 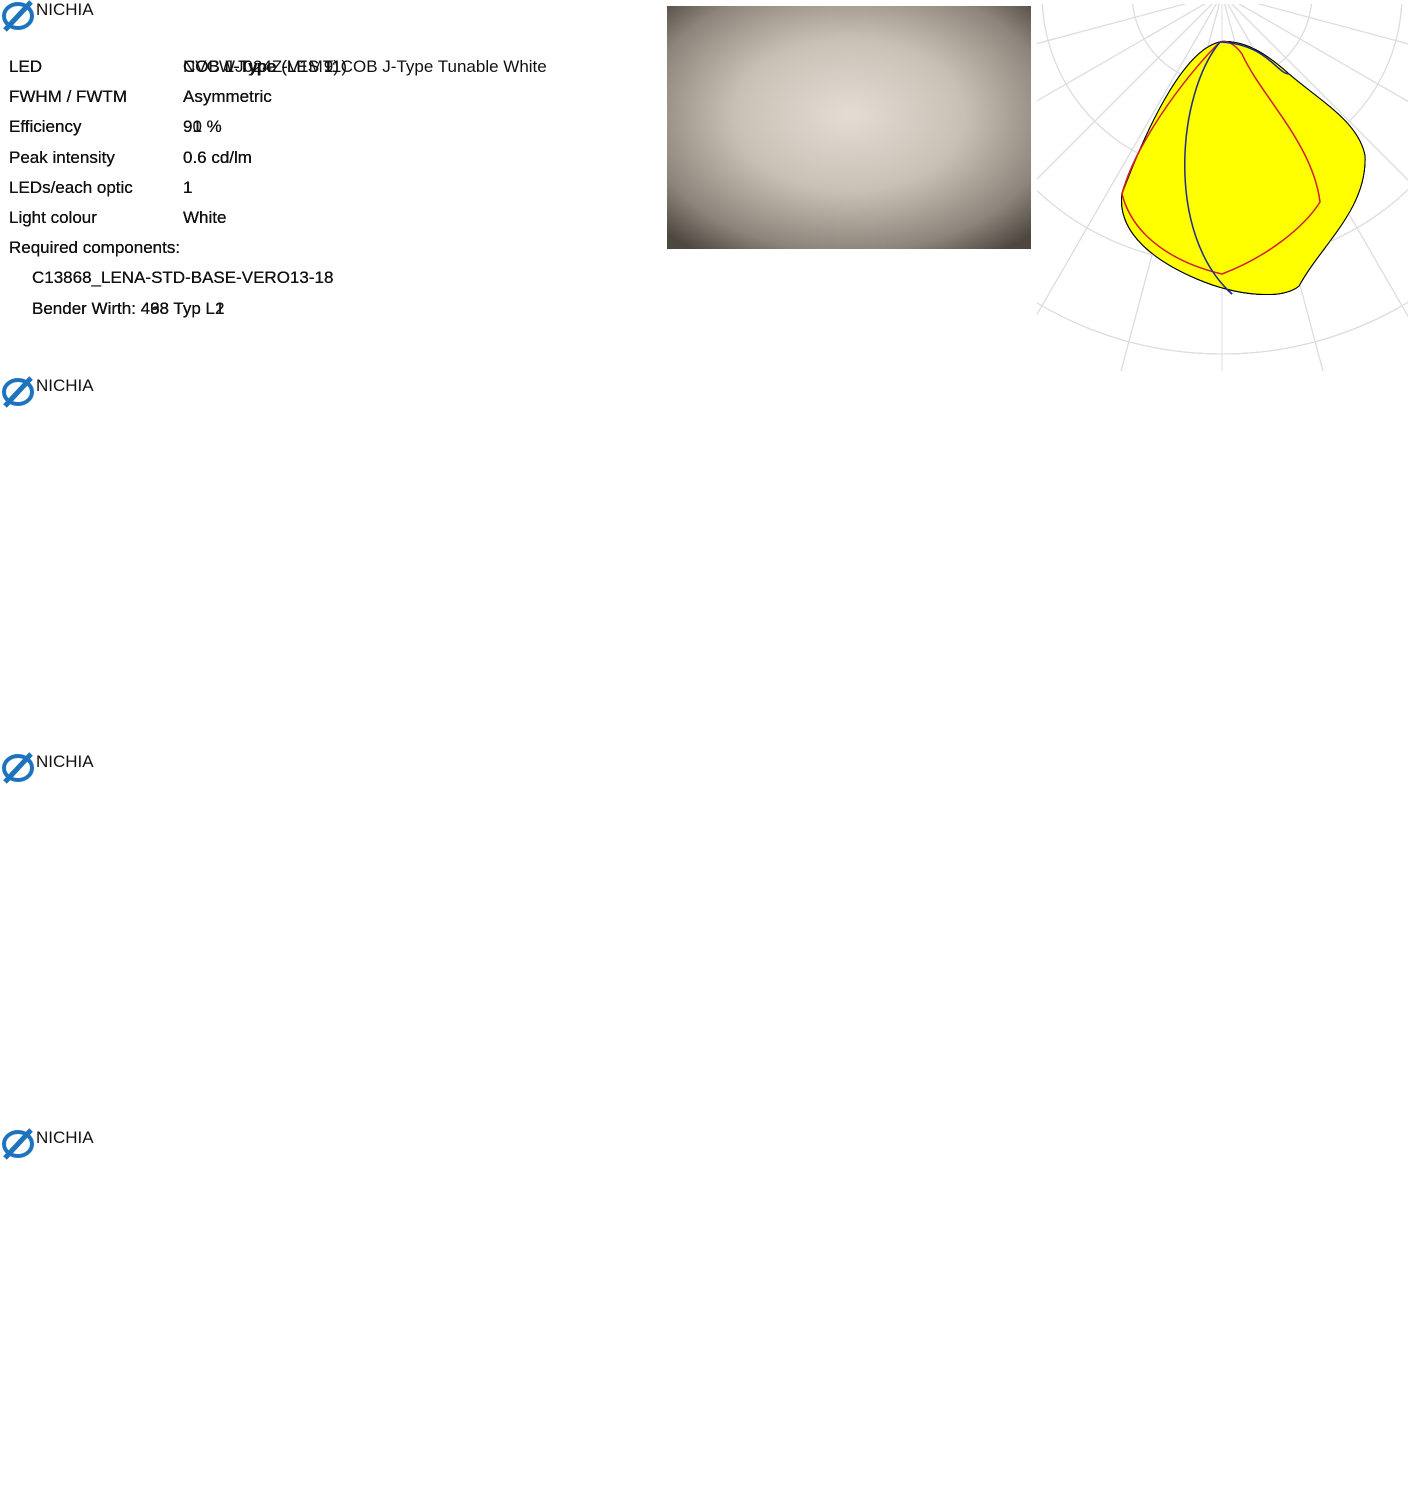 I want to click on field-value: 0.6 cd/lm, so click(x=217, y=157).